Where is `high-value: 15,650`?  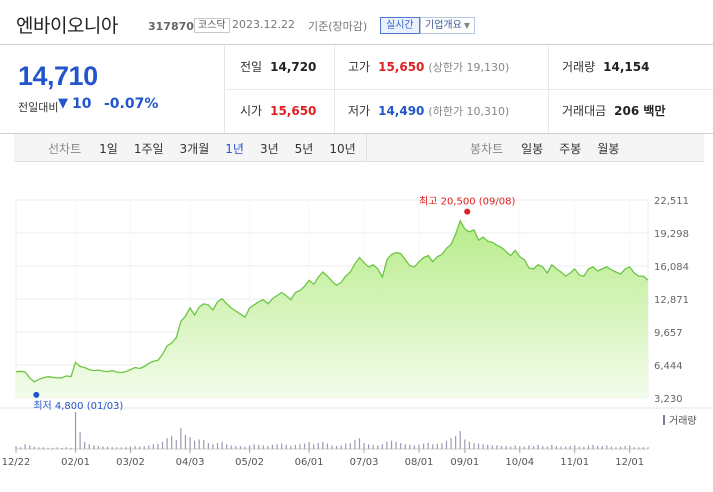 high-value: 15,650 is located at coordinates (401, 67).